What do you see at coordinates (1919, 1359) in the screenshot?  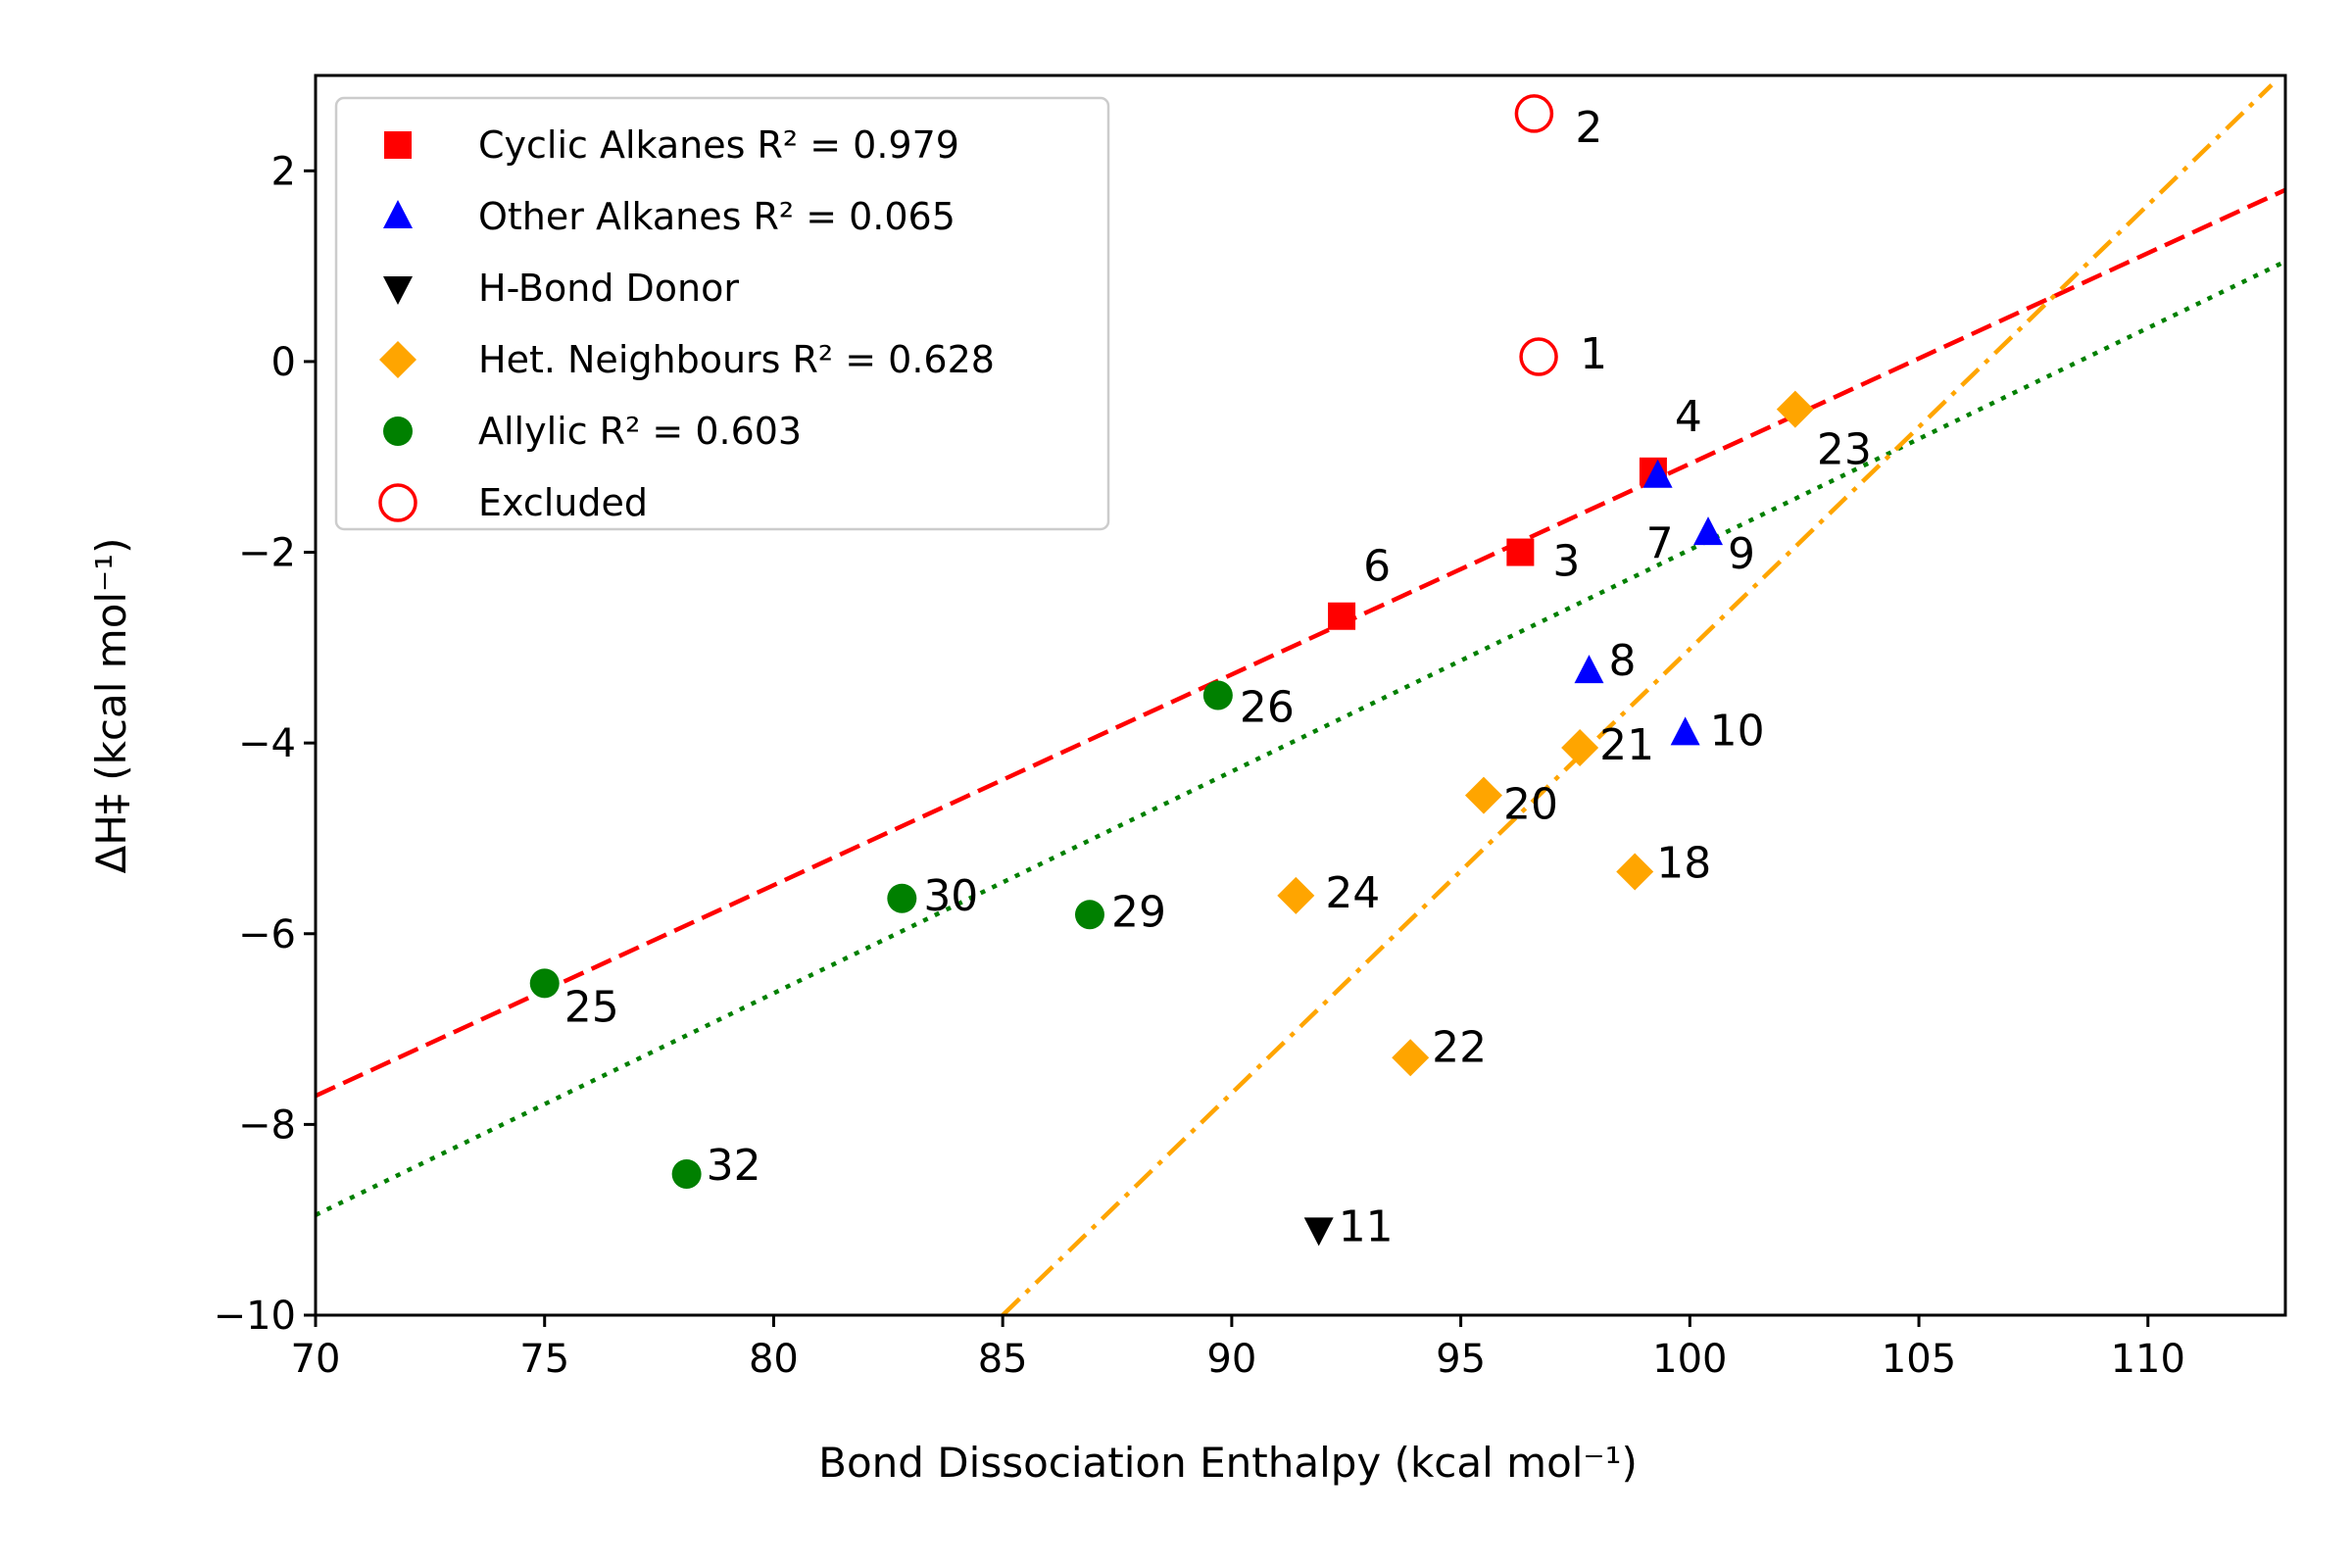 I see `x-tick-label-105: 105` at bounding box center [1919, 1359].